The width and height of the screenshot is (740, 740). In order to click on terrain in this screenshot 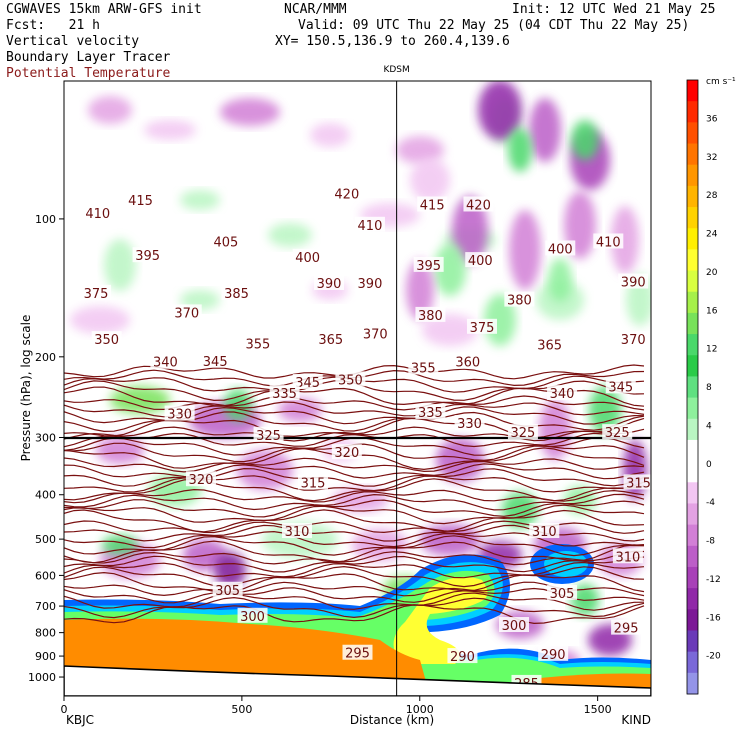, I will do `click(357, 680)`.